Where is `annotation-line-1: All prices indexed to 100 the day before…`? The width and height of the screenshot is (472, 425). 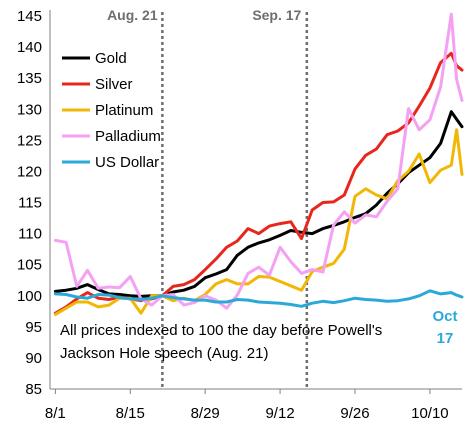
annotation-line-1: All prices indexed to 100 the day before… is located at coordinates (221, 330).